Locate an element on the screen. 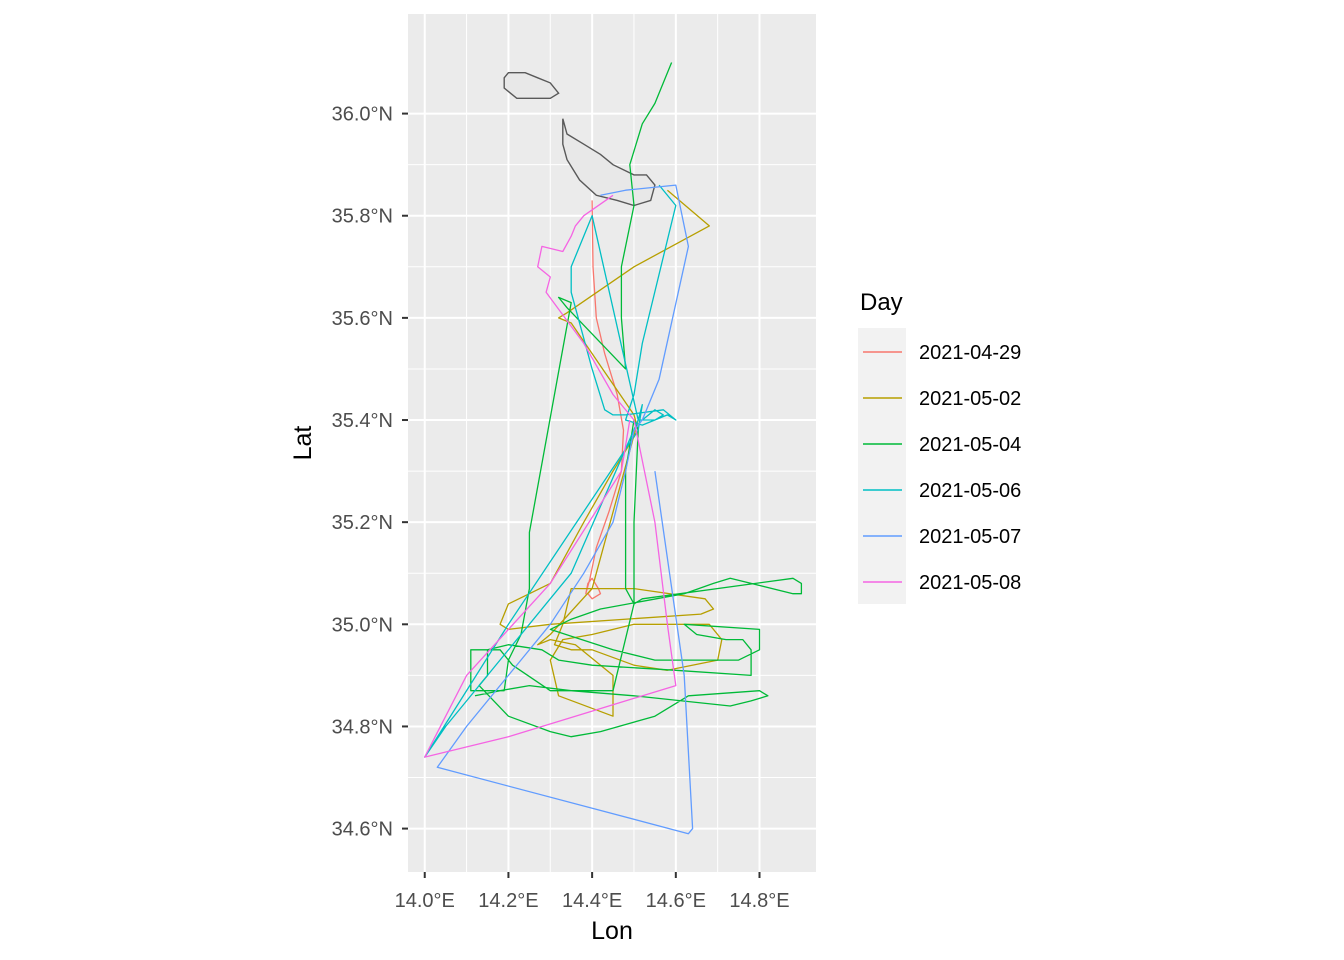 The image size is (1344, 960). legend-label: 2021-05-02 is located at coordinates (970, 399).